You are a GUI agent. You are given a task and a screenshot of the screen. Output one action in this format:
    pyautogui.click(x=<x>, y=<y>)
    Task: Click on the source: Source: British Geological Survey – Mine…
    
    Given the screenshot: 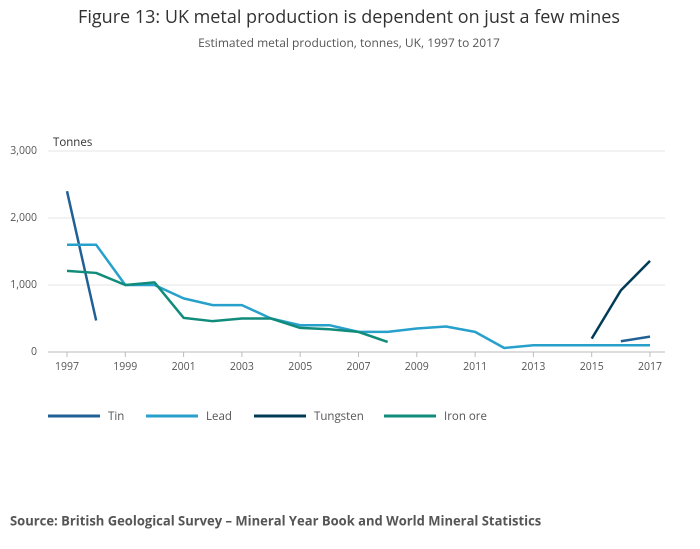 What is the action you would take?
    pyautogui.click(x=275, y=520)
    